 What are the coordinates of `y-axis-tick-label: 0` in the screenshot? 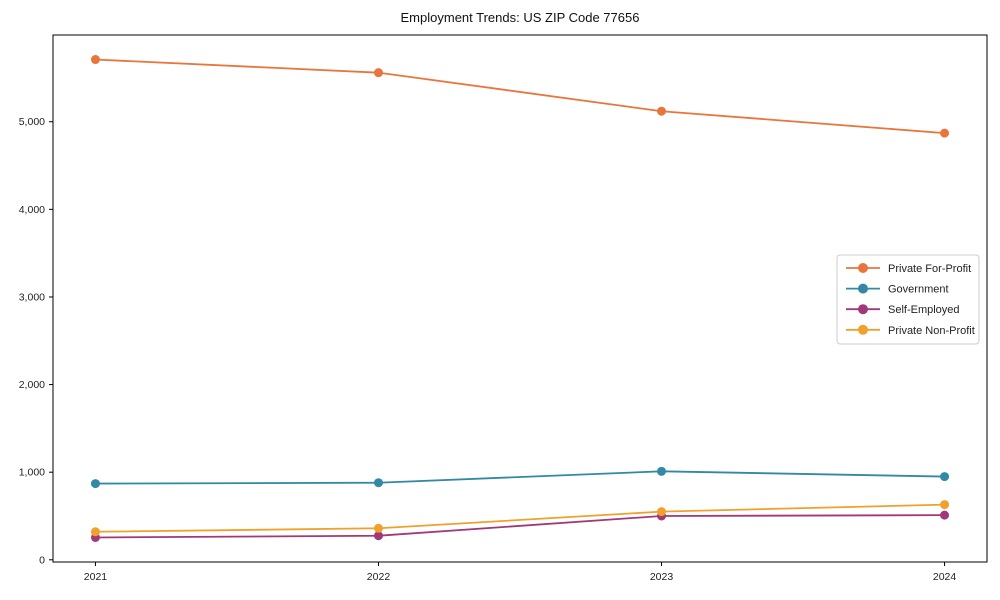 It's located at (42, 560).